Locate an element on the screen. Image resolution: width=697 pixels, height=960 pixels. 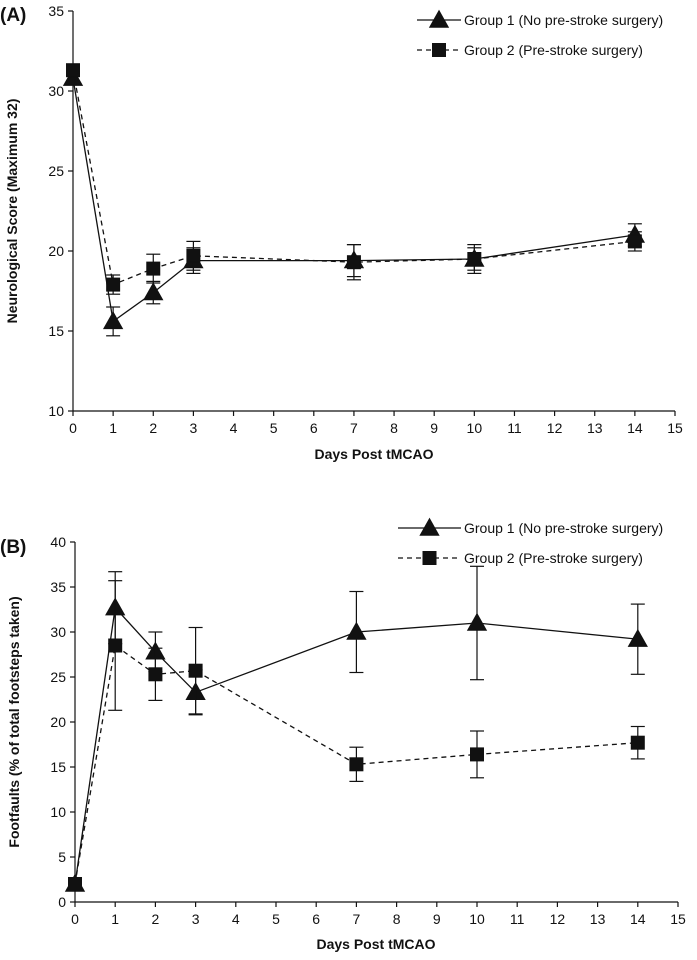
y-tick-label: 40 is located at coordinates (58, 542).